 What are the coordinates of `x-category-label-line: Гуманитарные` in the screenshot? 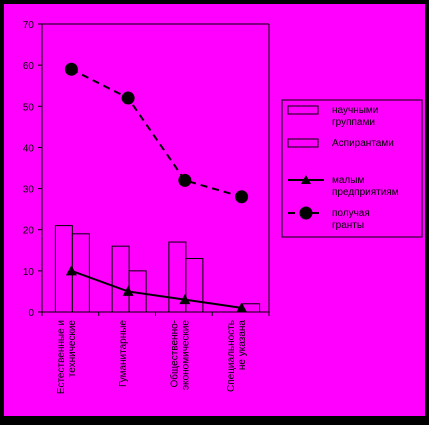 It's located at (123, 353).